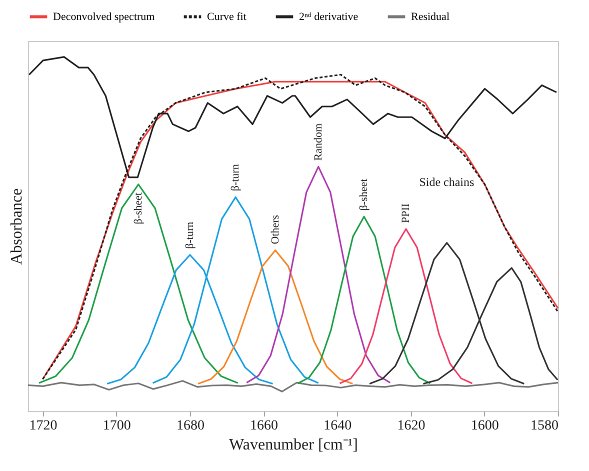 This screenshot has width=589, height=471. What do you see at coordinates (17, 226) in the screenshot?
I see `y-axis-title: Absorbance` at bounding box center [17, 226].